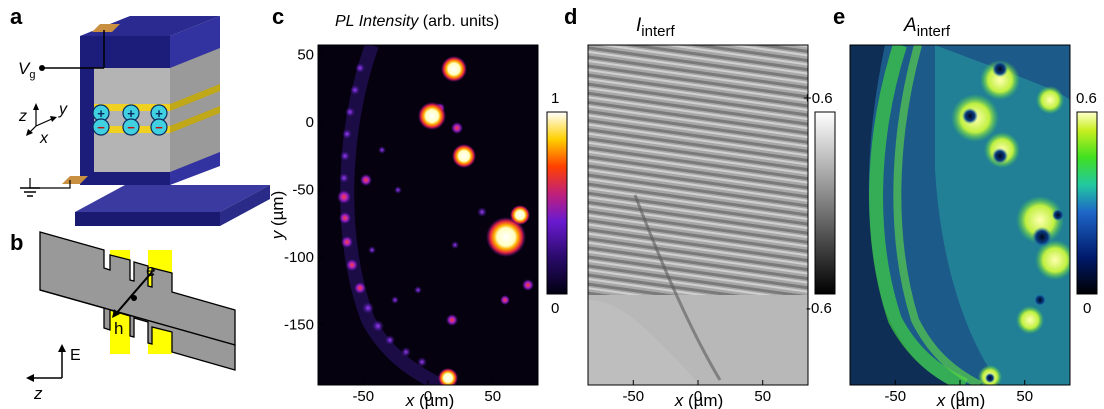 Image resolution: width=1104 pixels, height=409 pixels. I want to click on panel-d-colorbar, so click(825, 203).